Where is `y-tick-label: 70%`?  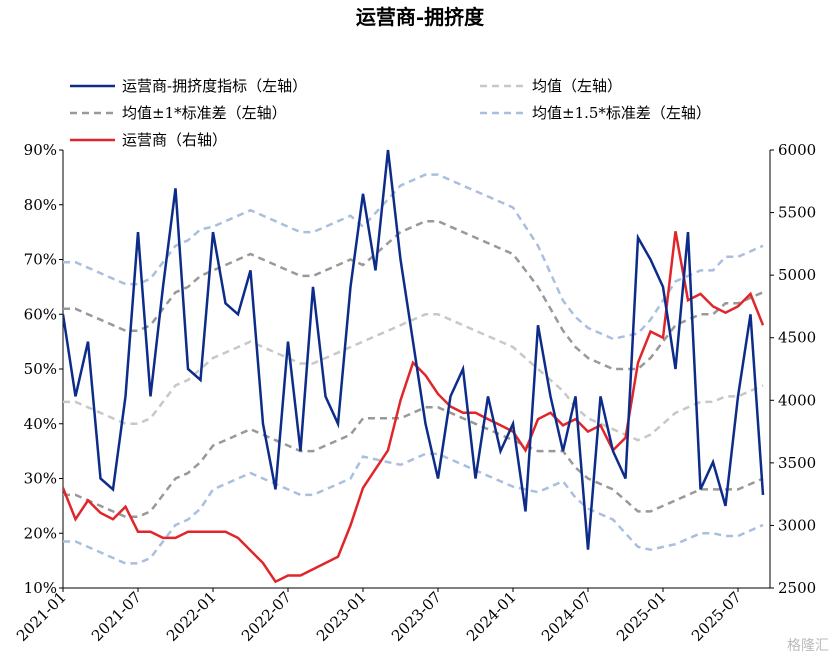
y-tick-label: 70% is located at coordinates (40, 260).